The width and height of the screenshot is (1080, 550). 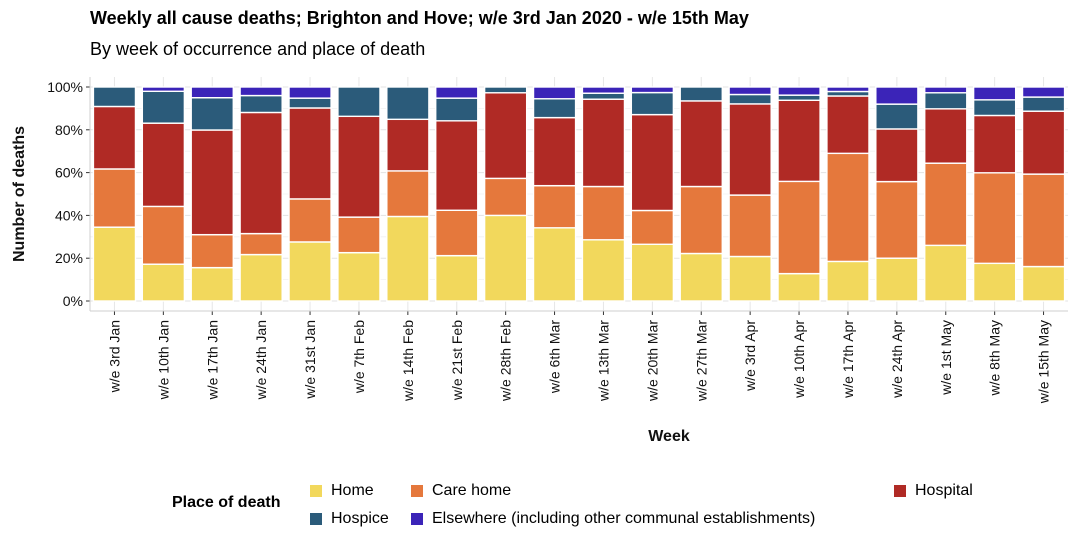 I want to click on x-tick-label: w/e 24th Apr, so click(x=897, y=359).